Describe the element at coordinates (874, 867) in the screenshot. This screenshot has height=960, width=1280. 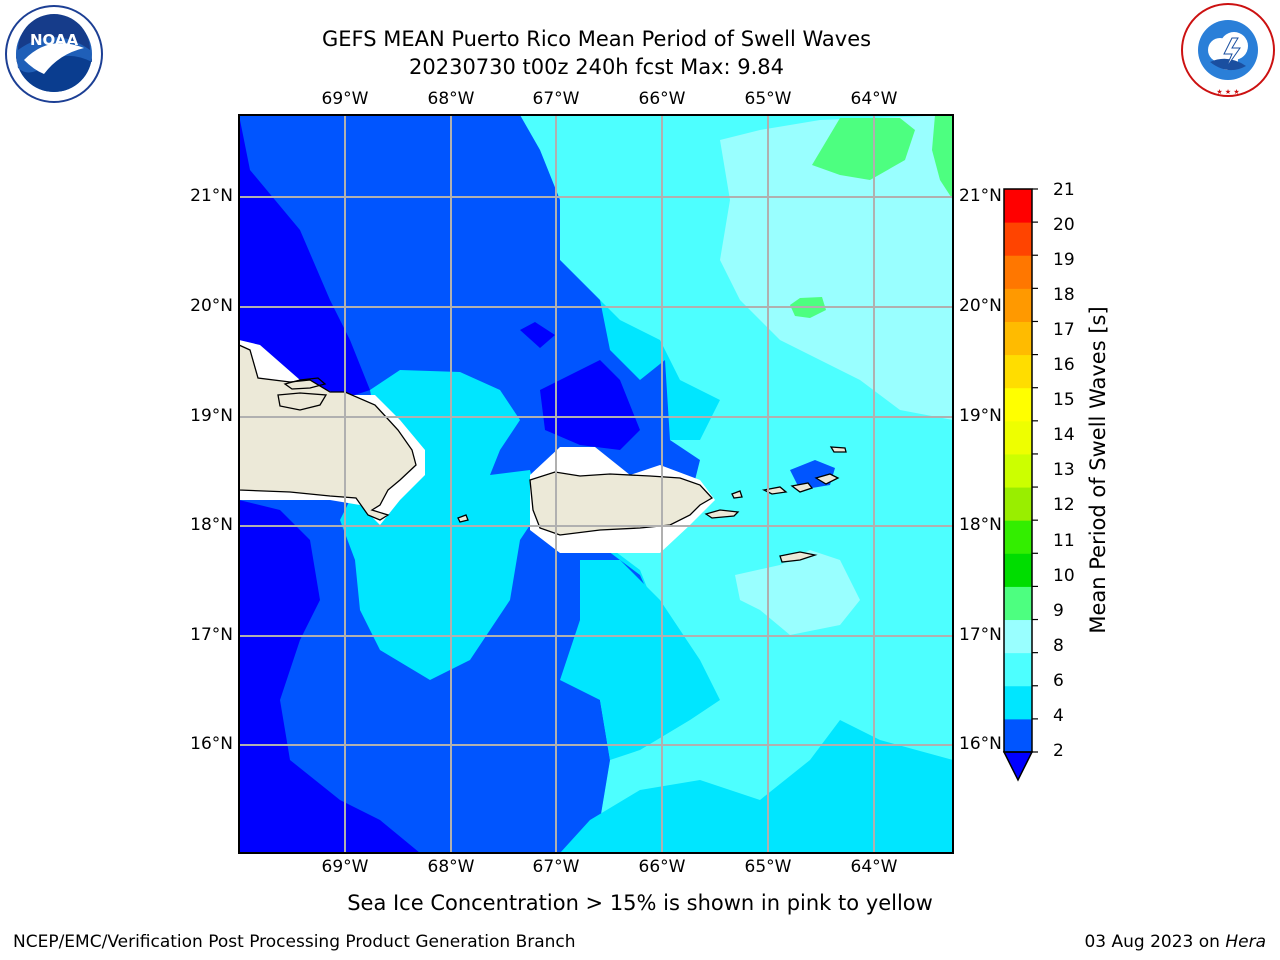
I see `lon-label-bottom-64w: 64°W` at that location.